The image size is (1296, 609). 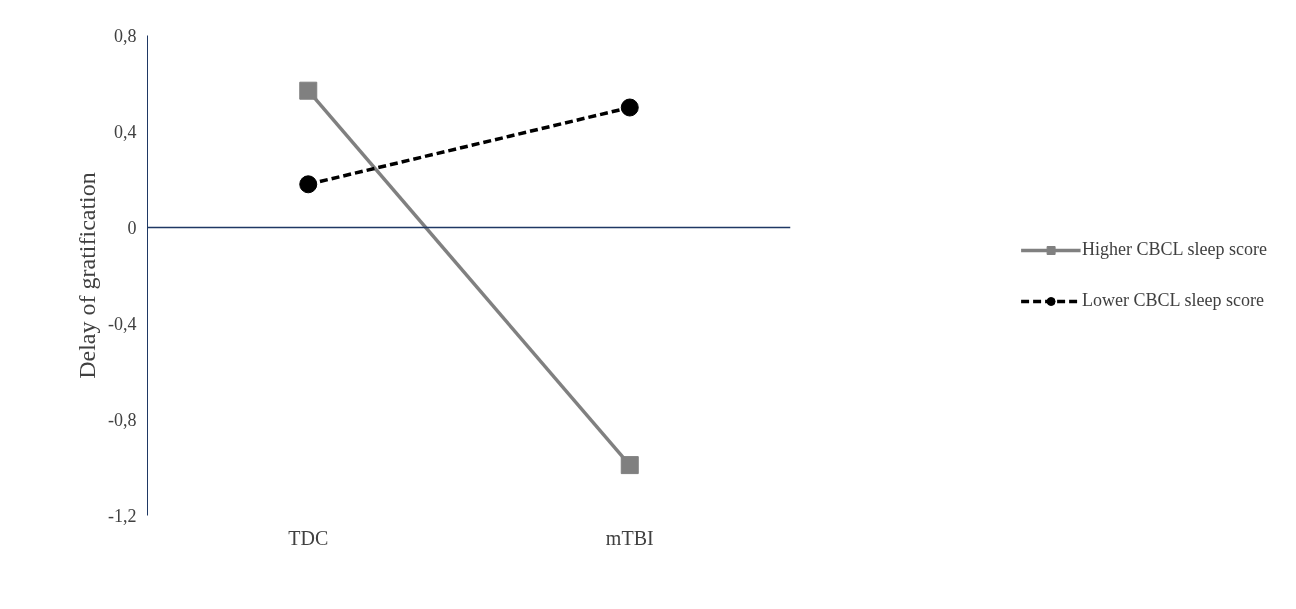 What do you see at coordinates (1174, 249) in the screenshot?
I see `legend-label: Higher CBCL sleep score` at bounding box center [1174, 249].